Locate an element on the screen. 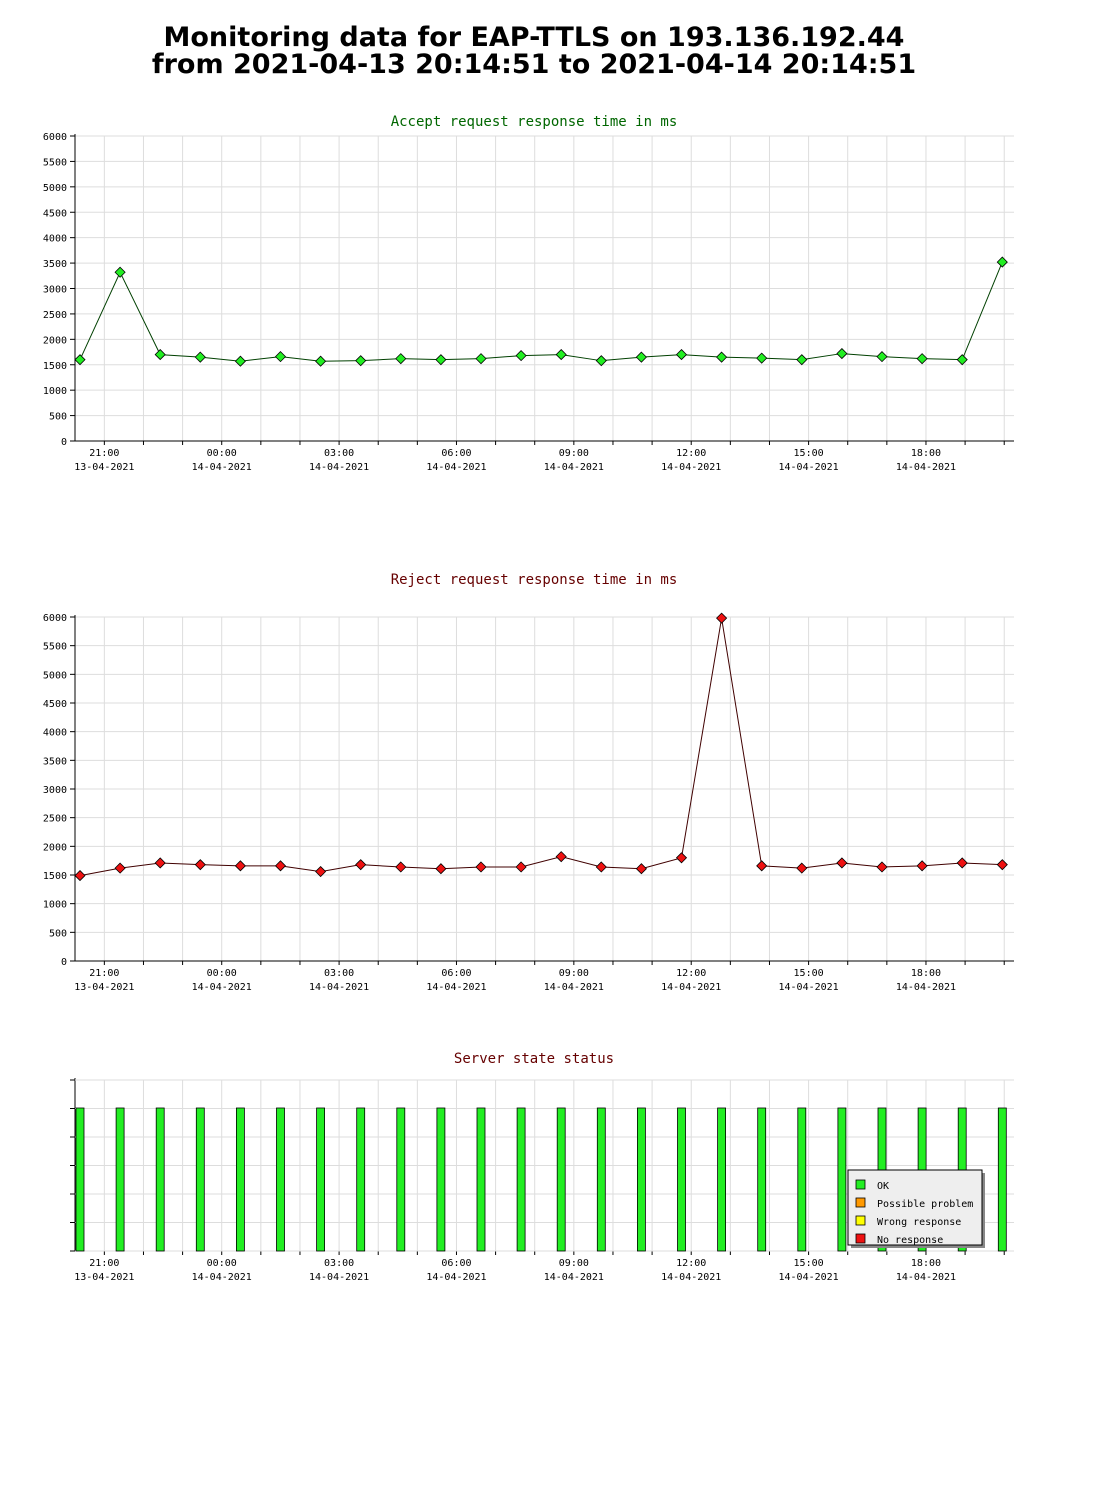 This screenshot has height=1500, width=1100. x-tick-label-time: 12:00 is located at coordinates (691, 453).